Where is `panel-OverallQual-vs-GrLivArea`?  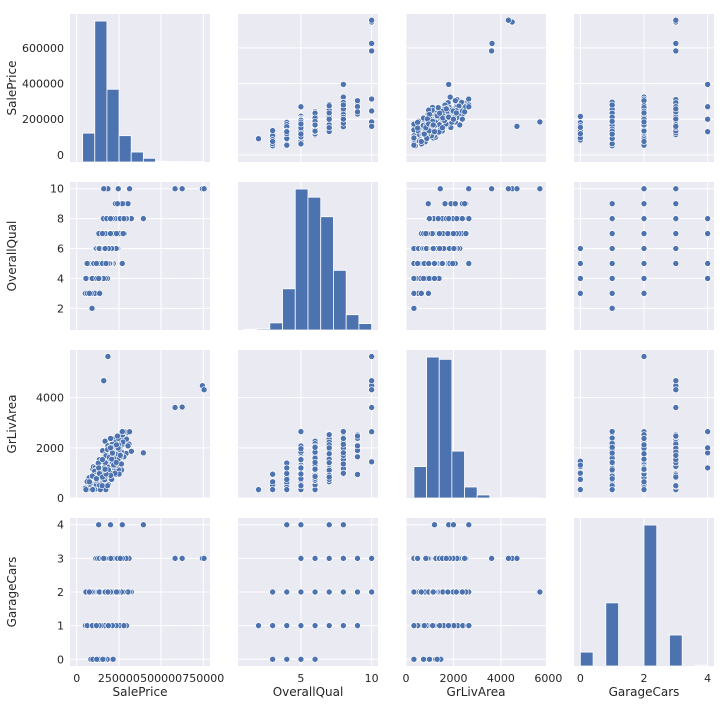 panel-OverallQual-vs-GrLivArea is located at coordinates (475, 256).